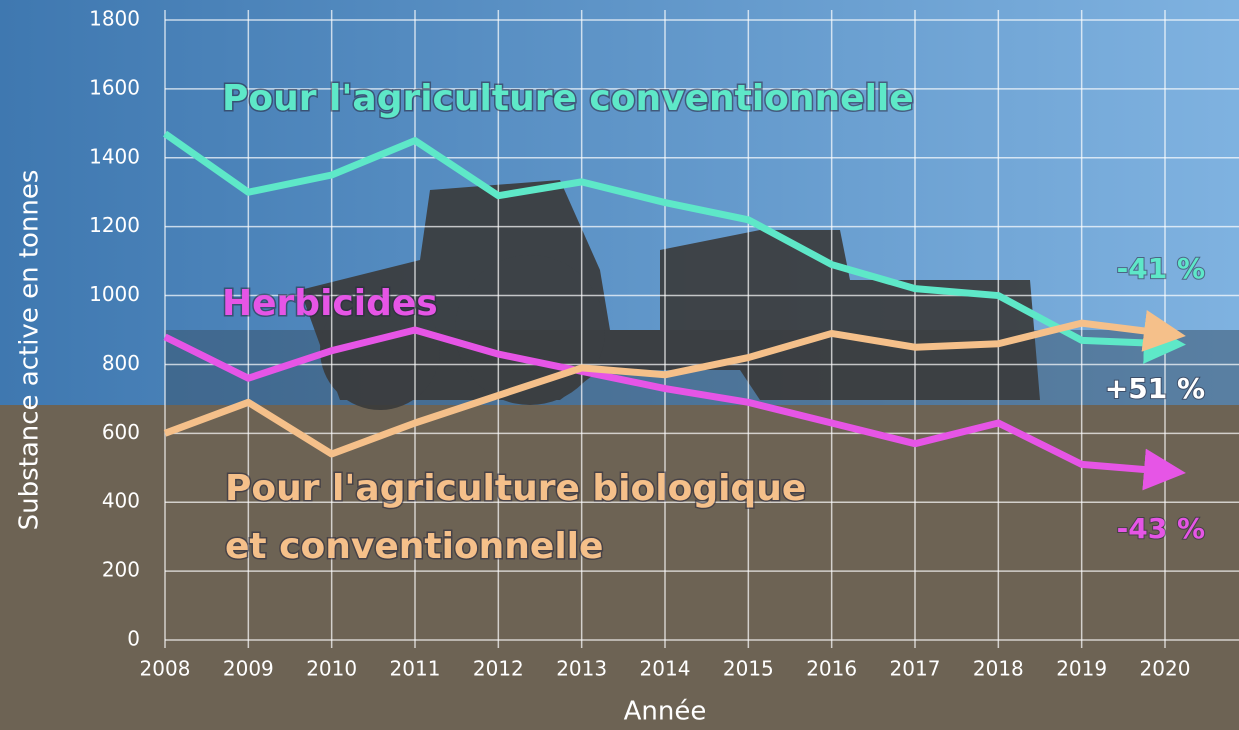 The image size is (1239, 730). What do you see at coordinates (1155, 388) in the screenshot?
I see `annotation: +51 %` at bounding box center [1155, 388].